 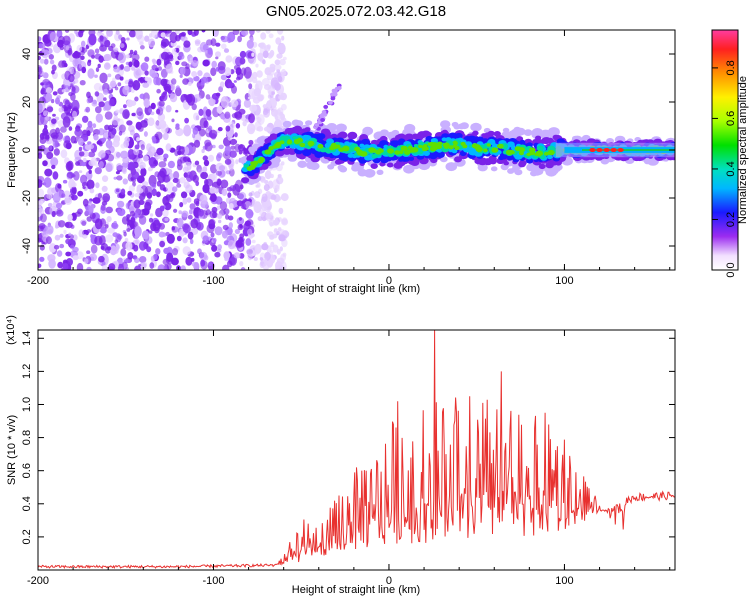 I want to click on y-tick-label: 1.4, so click(x=27, y=338).